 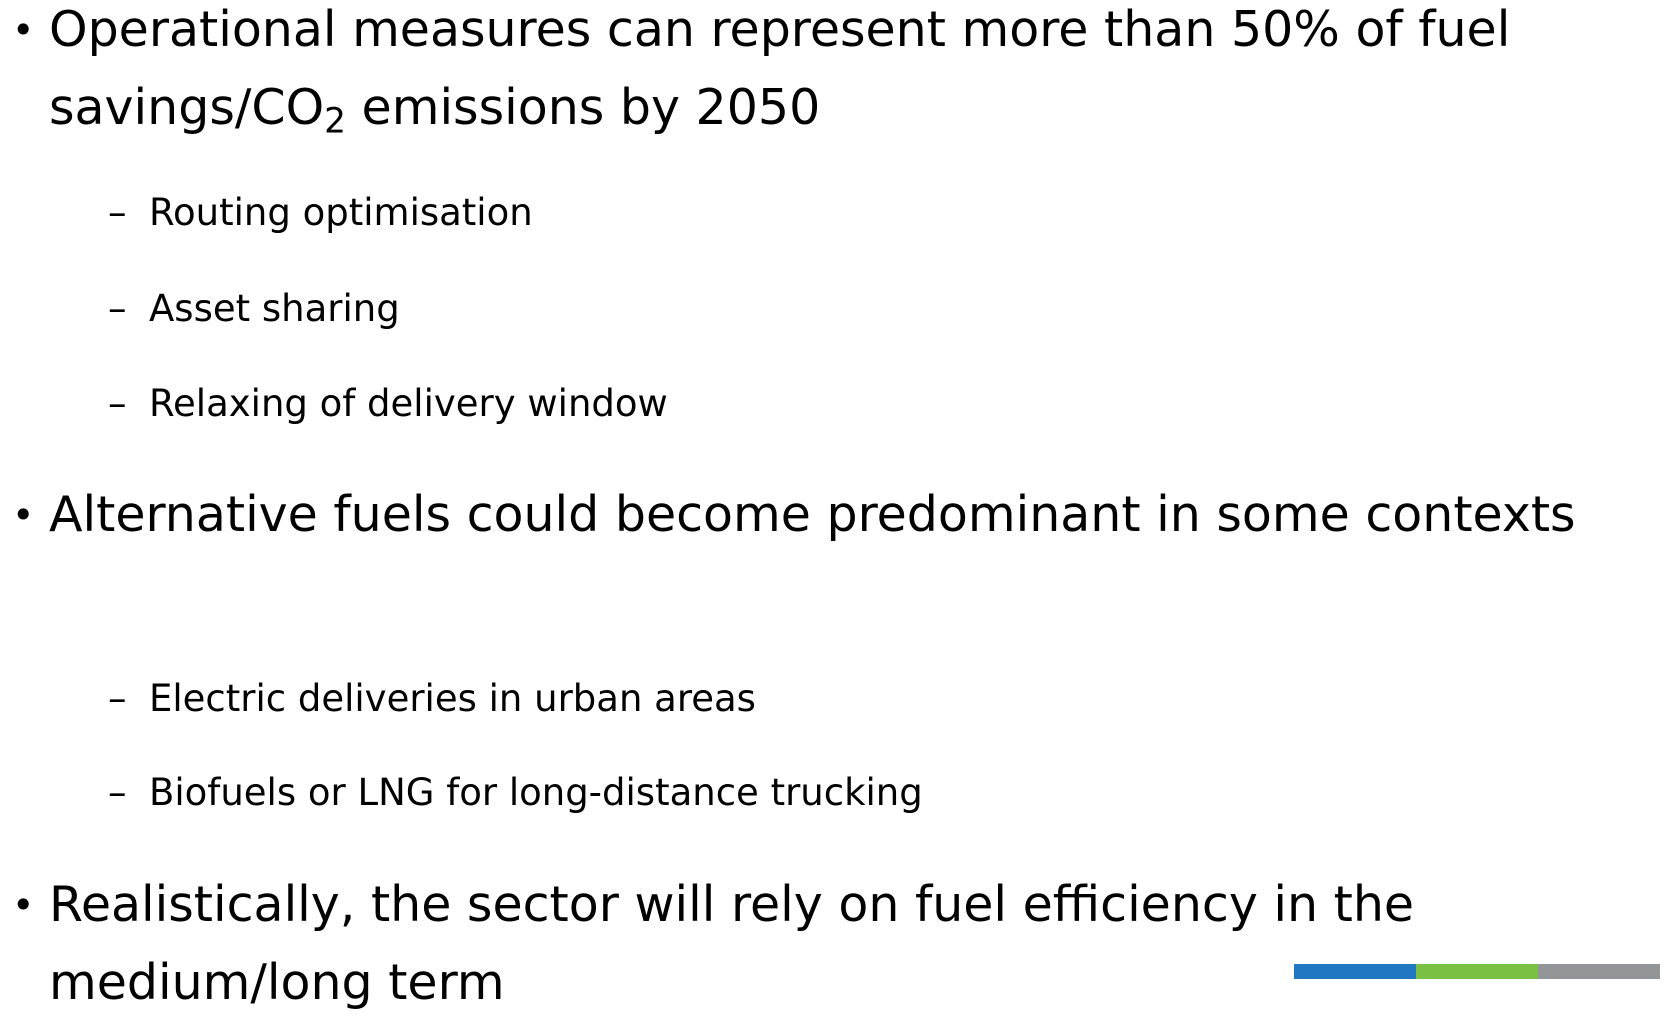 I want to click on subitem-text: Routing optimisation, so click(x=341, y=212).